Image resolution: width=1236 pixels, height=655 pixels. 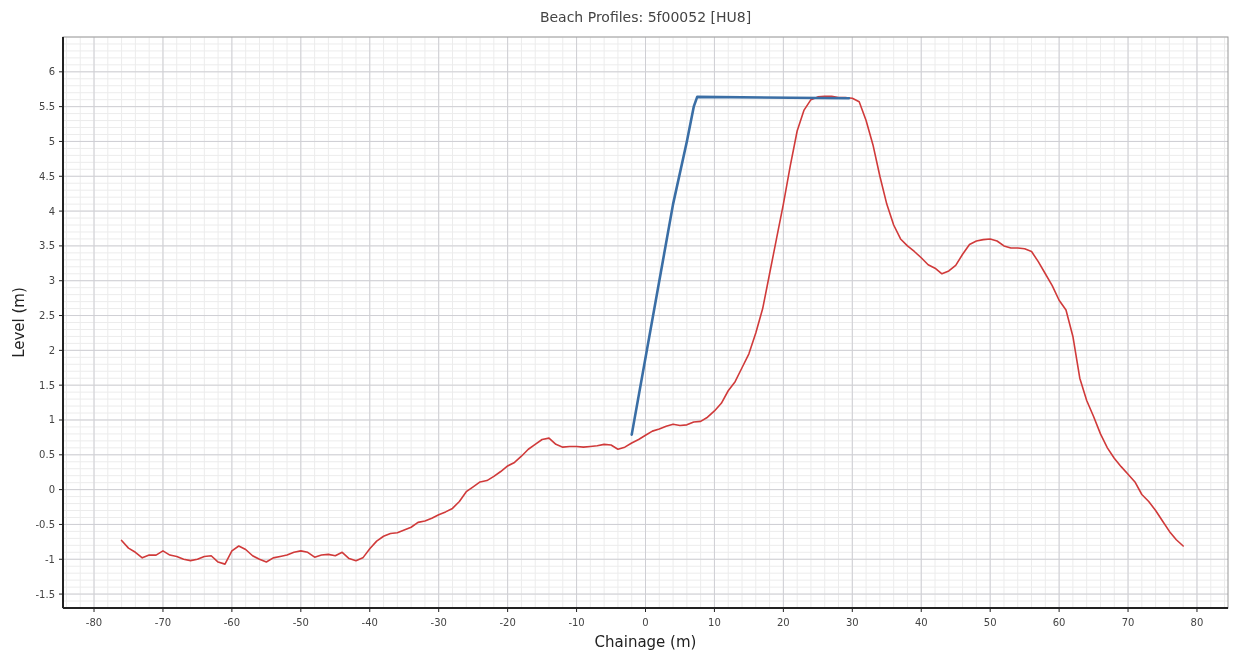 What do you see at coordinates (51, 141) in the screenshot?
I see `y-tick-label: 5` at bounding box center [51, 141].